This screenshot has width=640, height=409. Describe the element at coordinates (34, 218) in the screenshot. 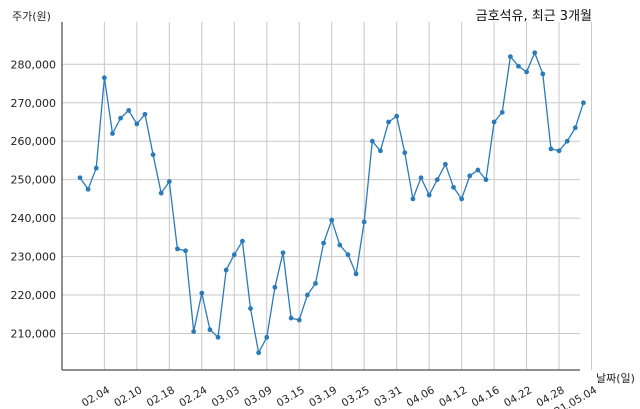

I see `y-tick-label: 240,000` at that location.